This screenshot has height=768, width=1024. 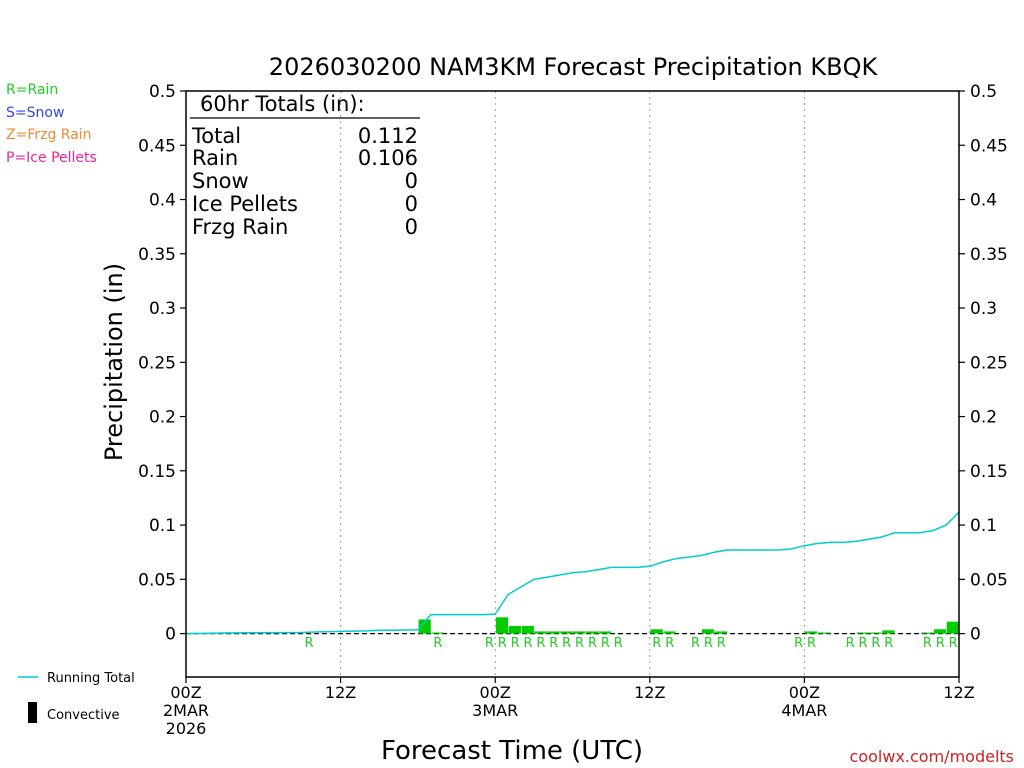 I want to click on y-tick-label-left: 0.5, so click(x=162, y=92).